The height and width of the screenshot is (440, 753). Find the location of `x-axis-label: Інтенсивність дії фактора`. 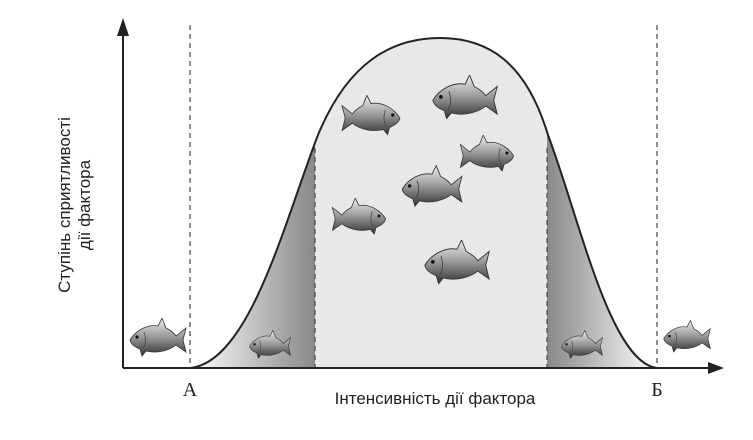

x-axis-label: Інтенсивність дії фактора is located at coordinates (435, 398).